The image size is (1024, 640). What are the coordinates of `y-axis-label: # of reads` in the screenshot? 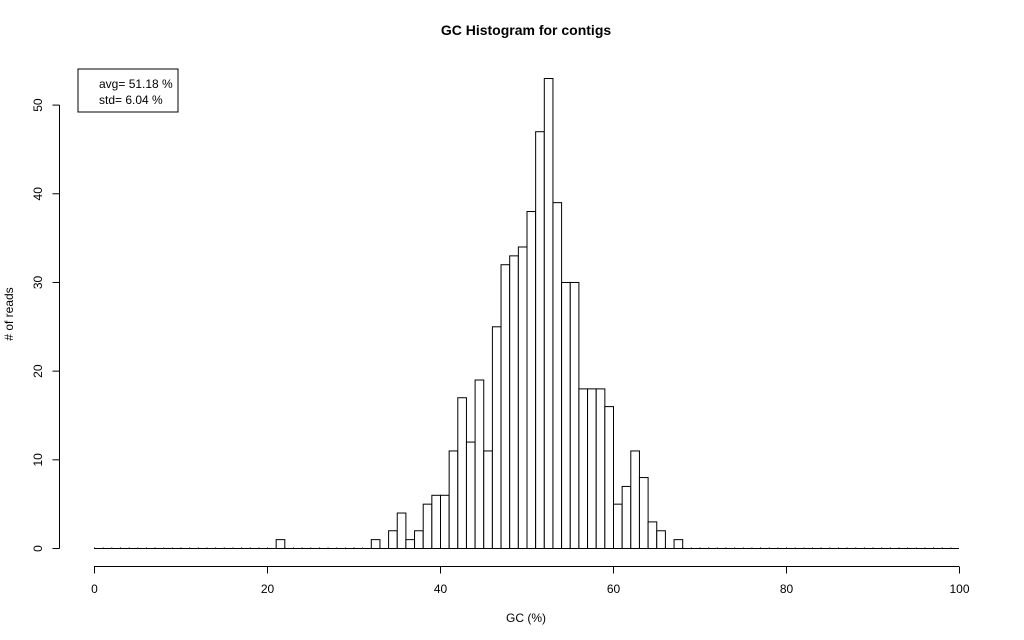 It's located at (9, 313).